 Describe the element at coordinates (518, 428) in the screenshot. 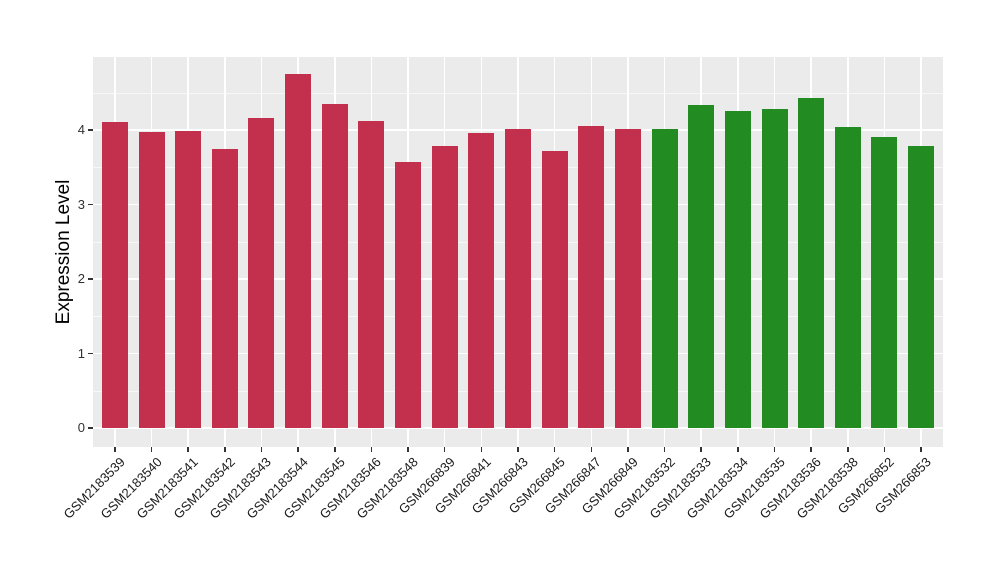

I see `gridline-major` at that location.